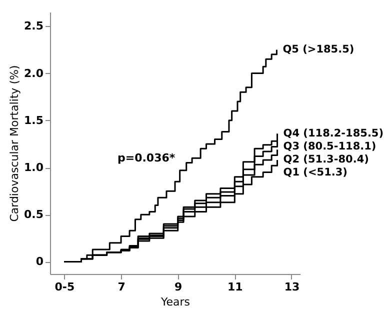 Image resolution: width=387 pixels, height=330 pixels. What do you see at coordinates (34, 120) in the screenshot?
I see `y-tick-label: 1.5` at bounding box center [34, 120].